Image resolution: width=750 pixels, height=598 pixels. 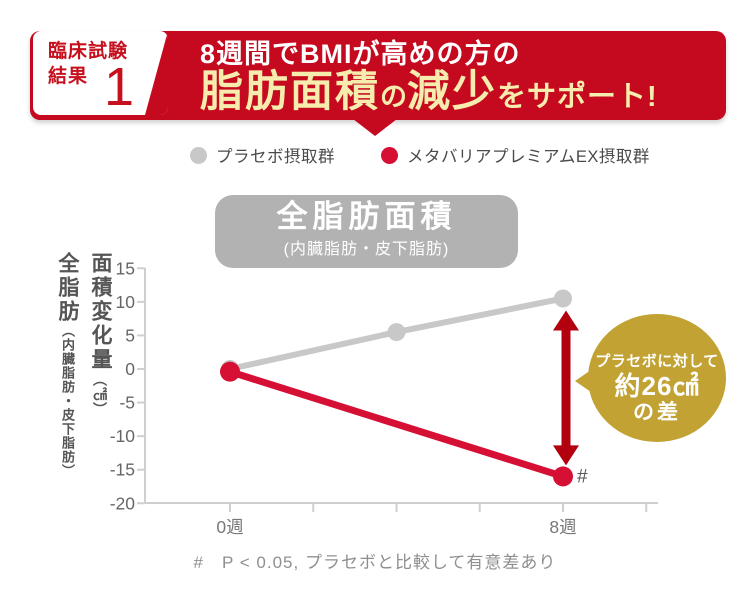 I want to click on y-tick-label: -15, so click(x=122, y=470).